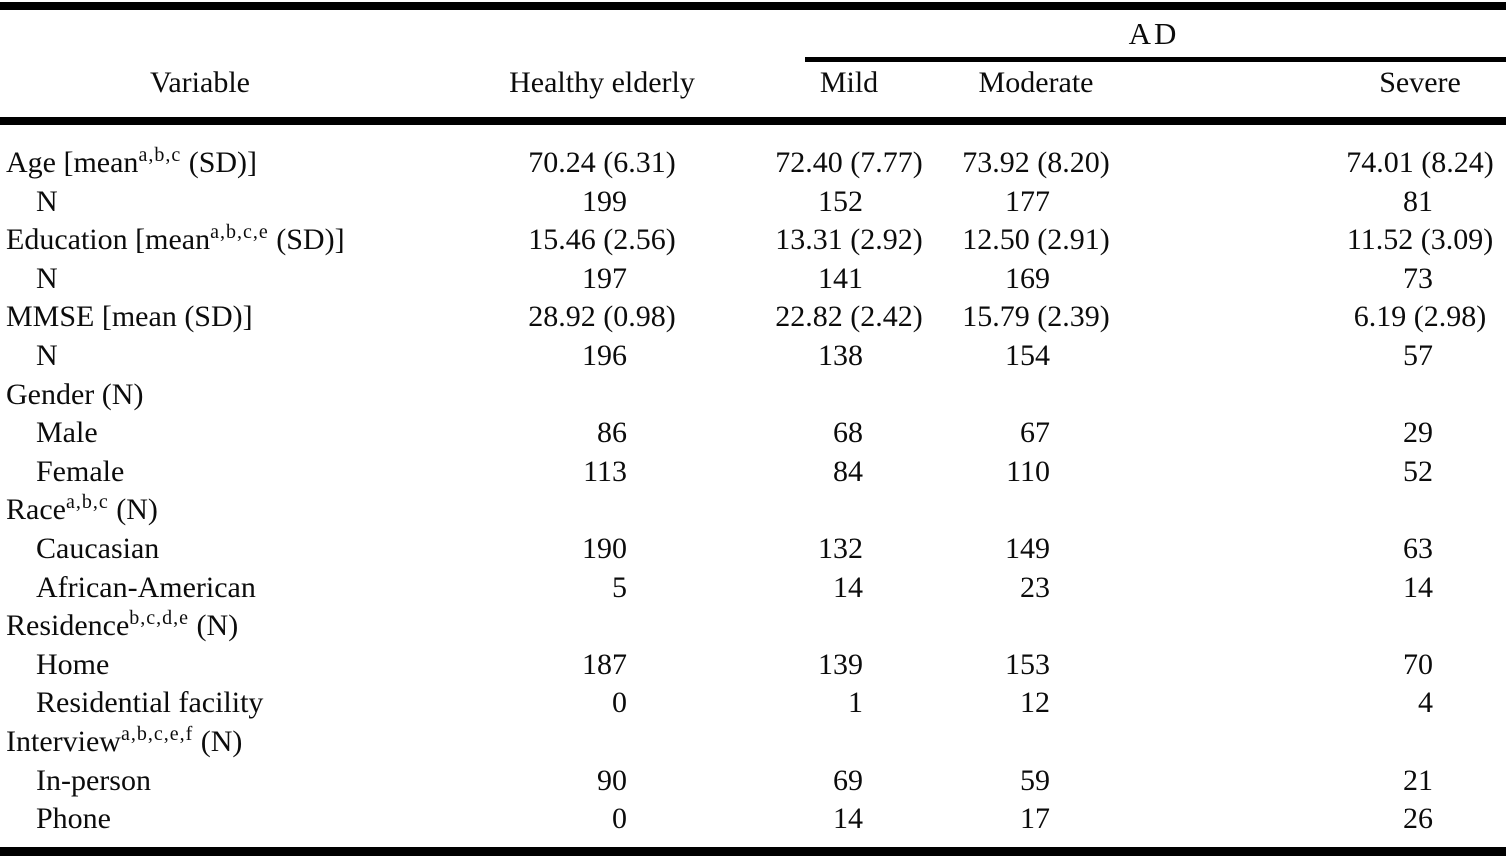  What do you see at coordinates (840, 664) in the screenshot?
I see `cell-value: 139` at bounding box center [840, 664].